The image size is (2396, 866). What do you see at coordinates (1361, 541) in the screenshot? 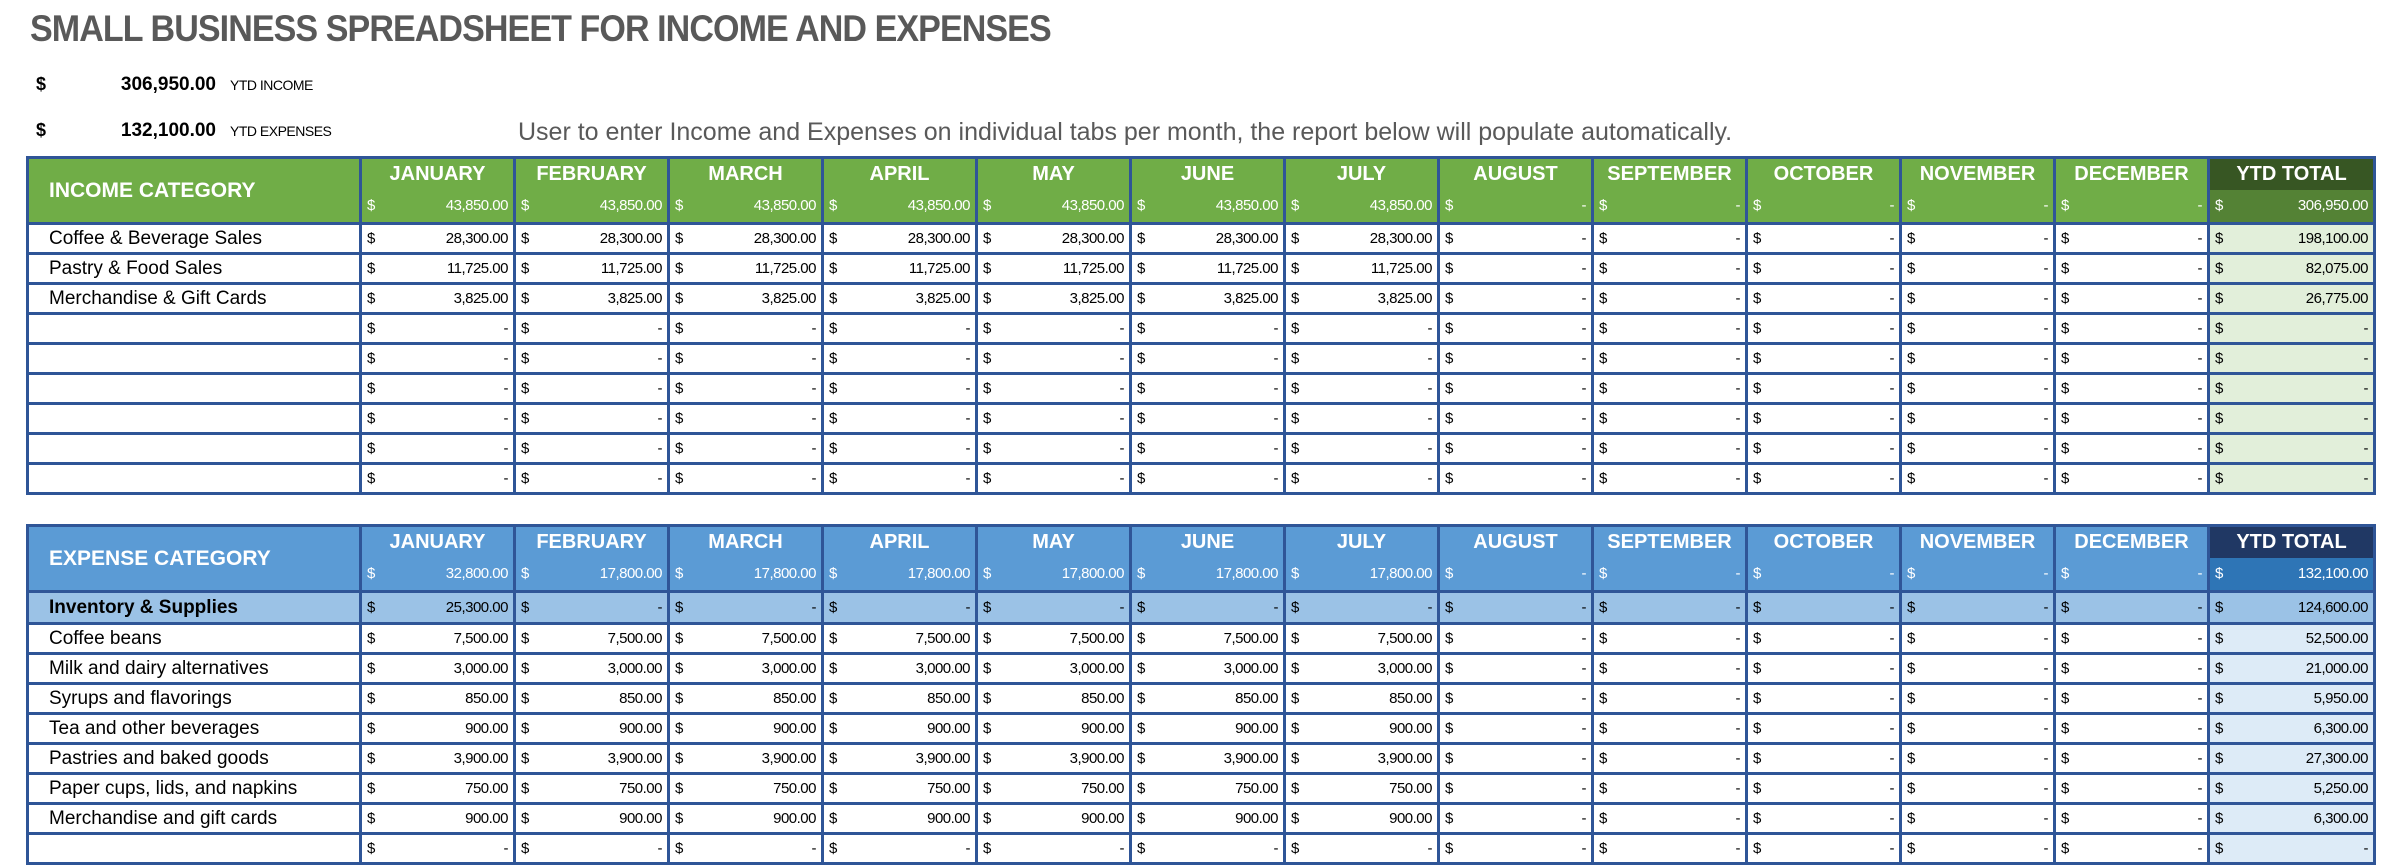
I see `month-header-july: JULY` at bounding box center [1361, 541].